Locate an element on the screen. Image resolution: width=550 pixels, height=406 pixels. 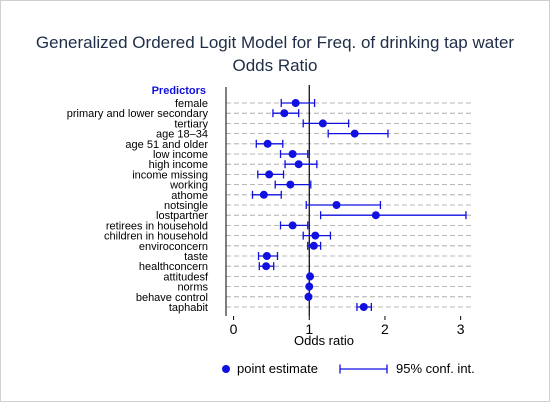
category-label: female is located at coordinates (191, 104).